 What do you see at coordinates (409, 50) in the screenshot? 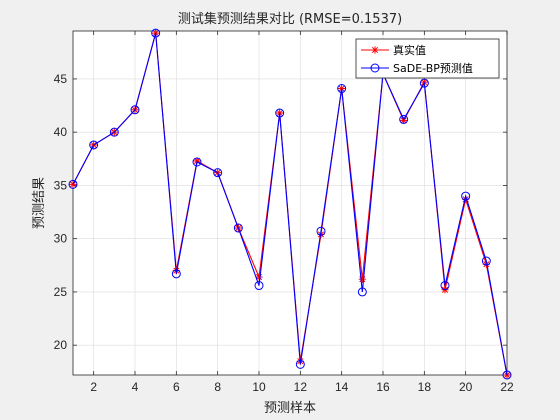
I see `legend-label-actual: 真实值` at bounding box center [409, 50].